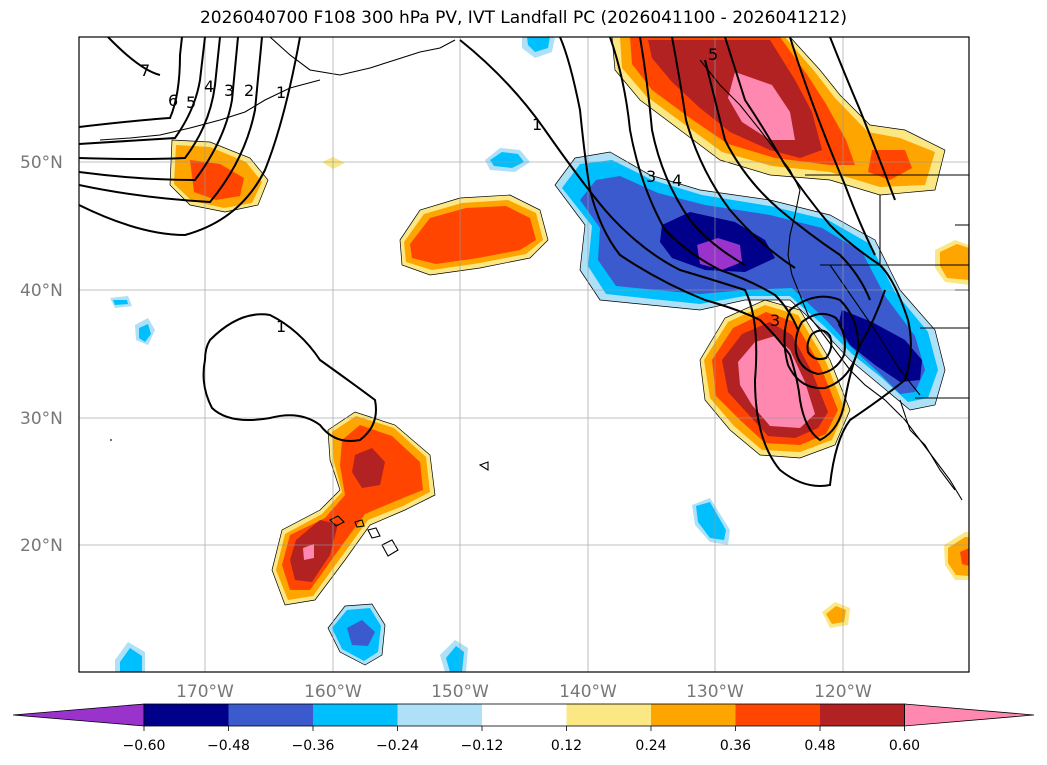 The height and width of the screenshot is (765, 1047). Describe the element at coordinates (41, 546) in the screenshot. I see `lat-label: 20°N` at that location.